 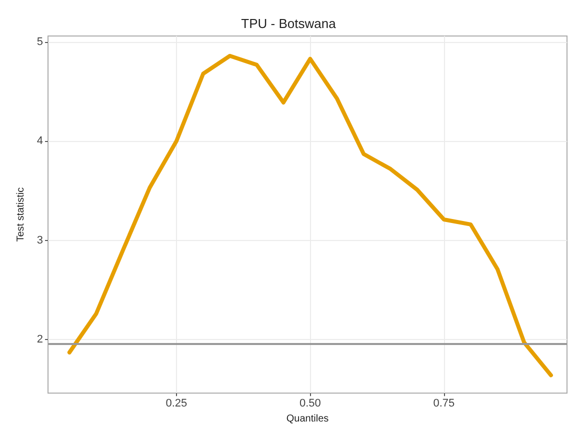 What do you see at coordinates (289, 23) in the screenshot?
I see `chart-title: TPU - Botswana` at bounding box center [289, 23].